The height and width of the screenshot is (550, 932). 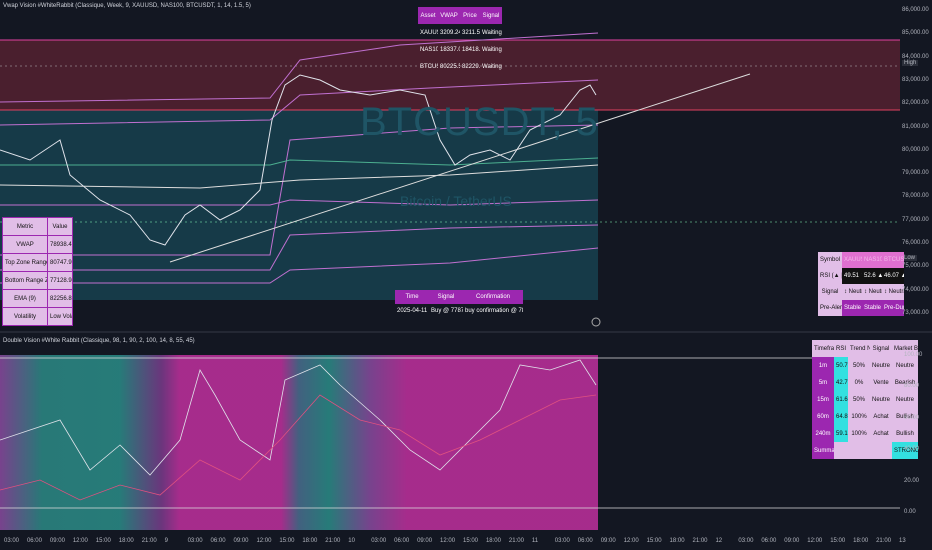 I want to click on table-cell: Waiting, so click(x=492, y=49).